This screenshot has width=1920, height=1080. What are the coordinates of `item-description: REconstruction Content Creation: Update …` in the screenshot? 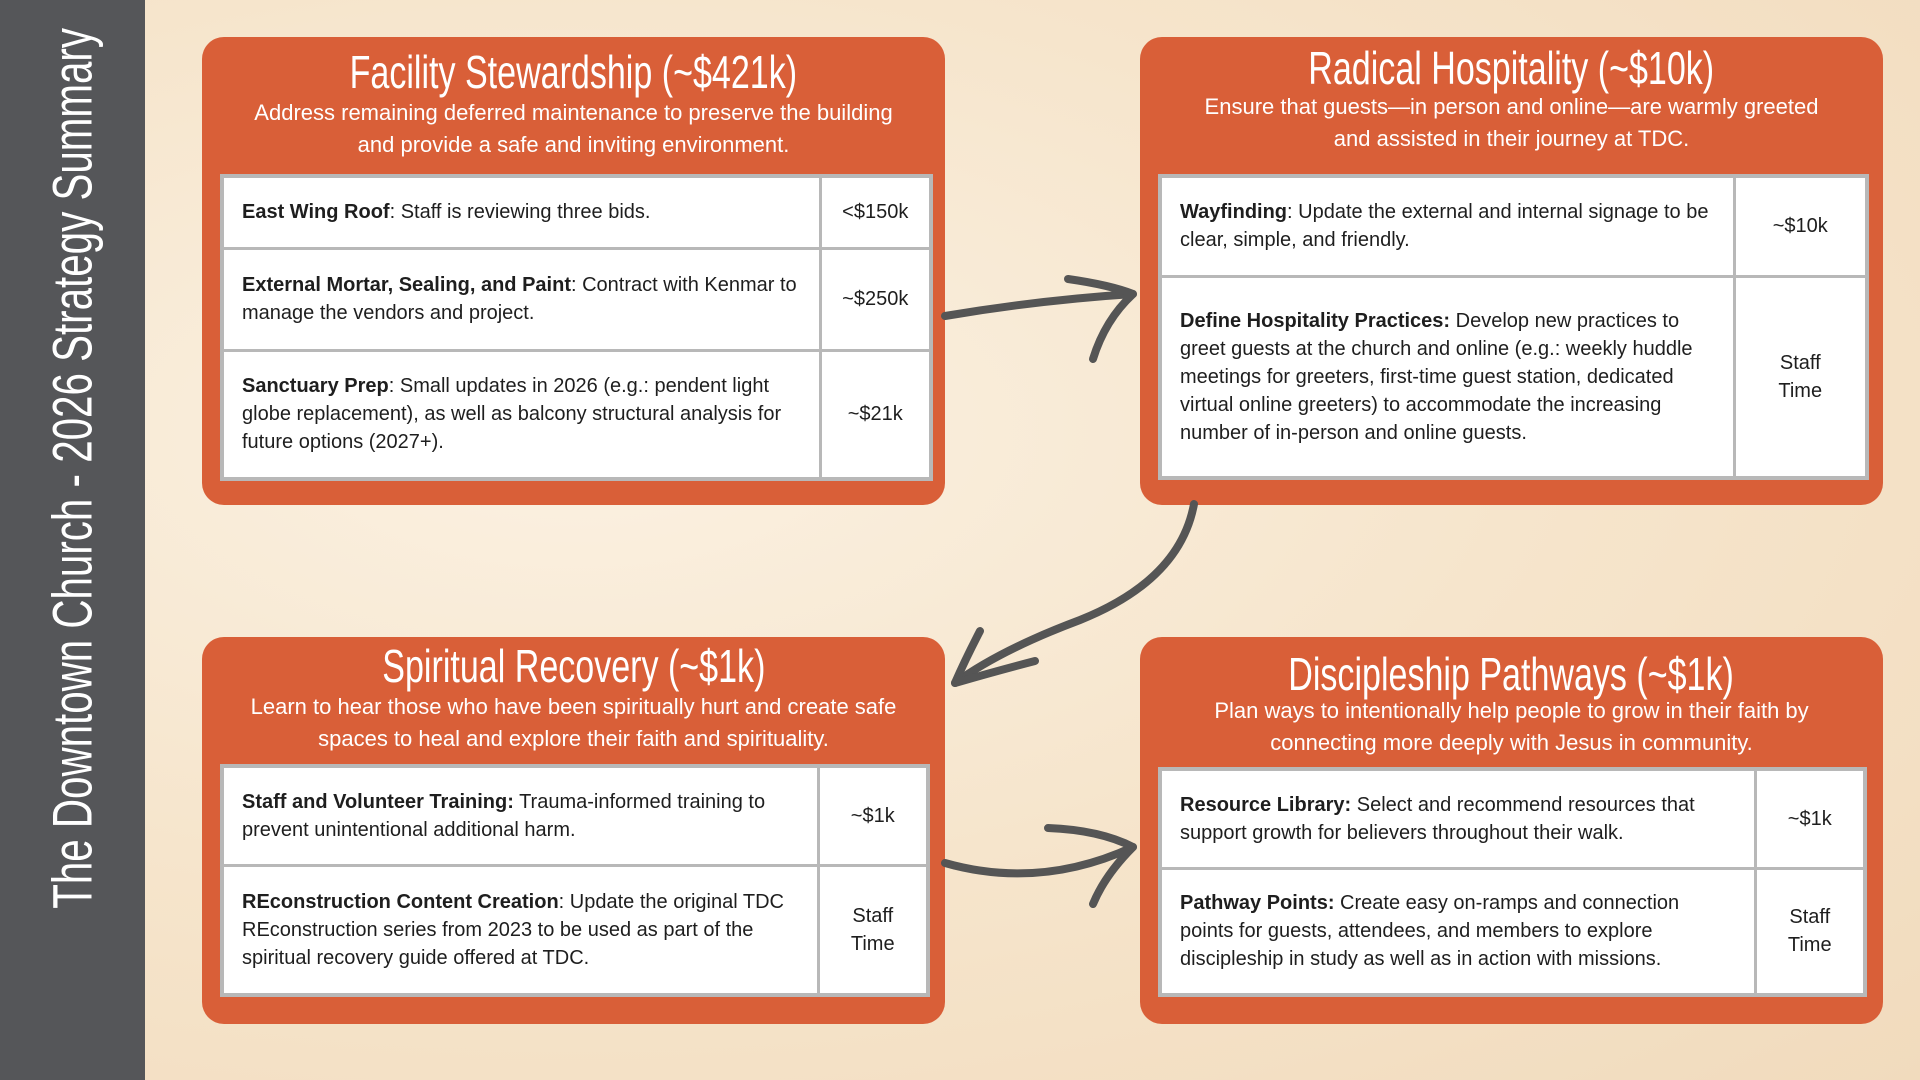 It's located at (520, 930).